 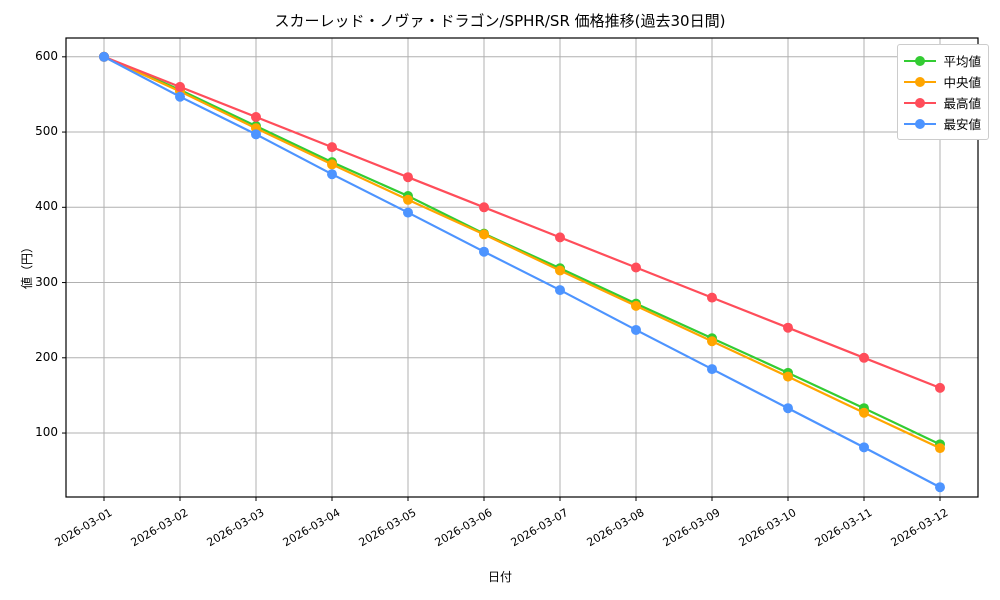 I want to click on y-tick-label: 600, so click(x=46, y=55).